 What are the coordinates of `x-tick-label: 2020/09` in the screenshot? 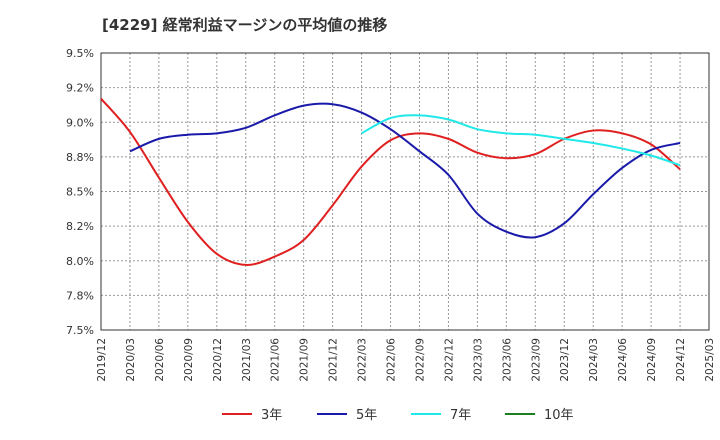 It's located at (189, 360).